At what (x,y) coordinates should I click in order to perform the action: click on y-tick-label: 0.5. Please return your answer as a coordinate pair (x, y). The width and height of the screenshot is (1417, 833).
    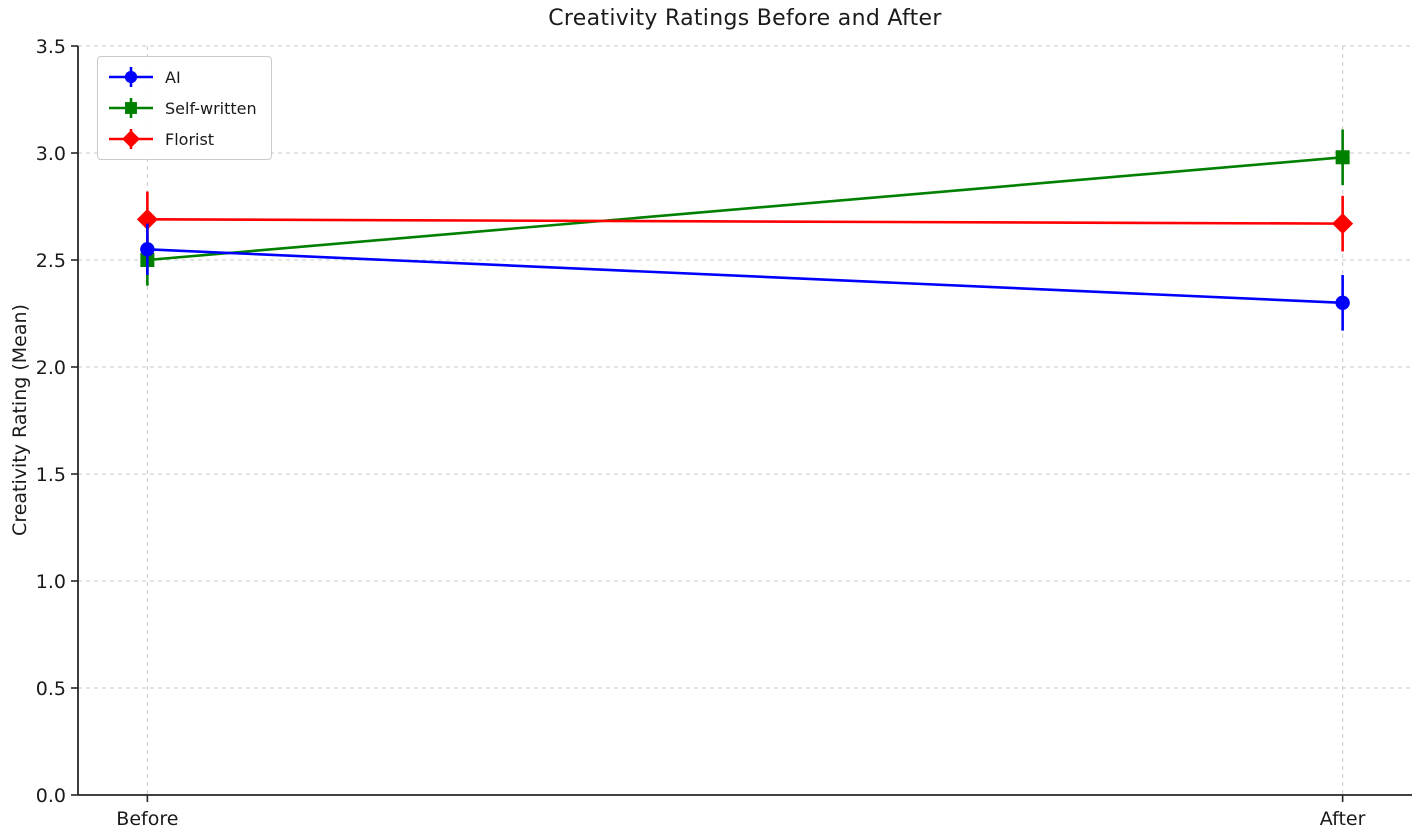
    Looking at the image, I should click on (51, 689).